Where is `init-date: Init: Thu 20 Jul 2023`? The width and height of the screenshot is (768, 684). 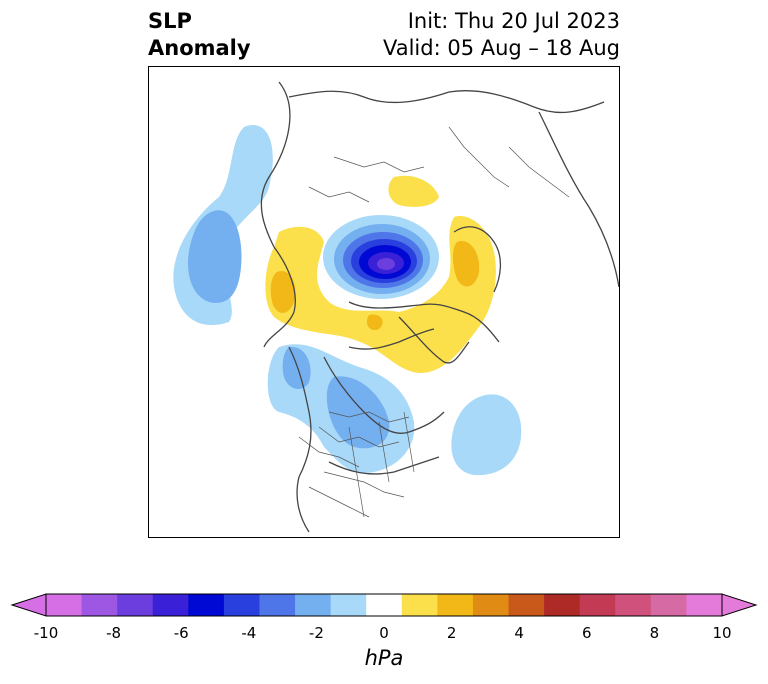
init-date: Init: Thu 20 Jul 2023 is located at coordinates (513, 21).